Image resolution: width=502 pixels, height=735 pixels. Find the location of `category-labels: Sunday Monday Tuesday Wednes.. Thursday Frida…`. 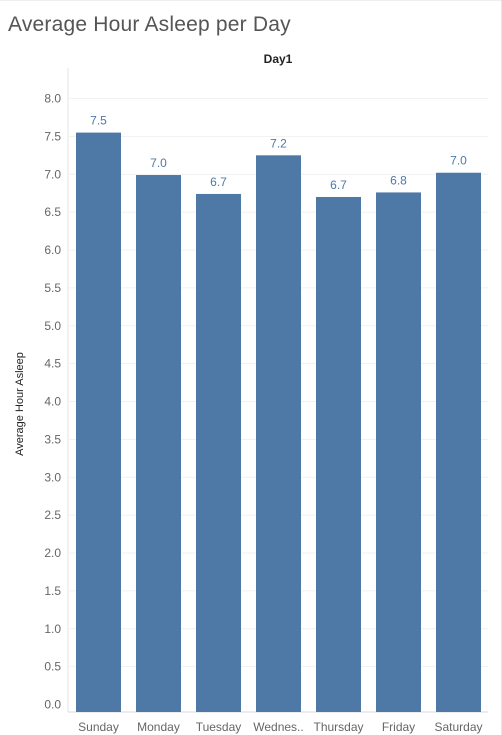

category-labels: Sunday Monday Tuesday Wednes.. Thursday Frida… is located at coordinates (280, 727).